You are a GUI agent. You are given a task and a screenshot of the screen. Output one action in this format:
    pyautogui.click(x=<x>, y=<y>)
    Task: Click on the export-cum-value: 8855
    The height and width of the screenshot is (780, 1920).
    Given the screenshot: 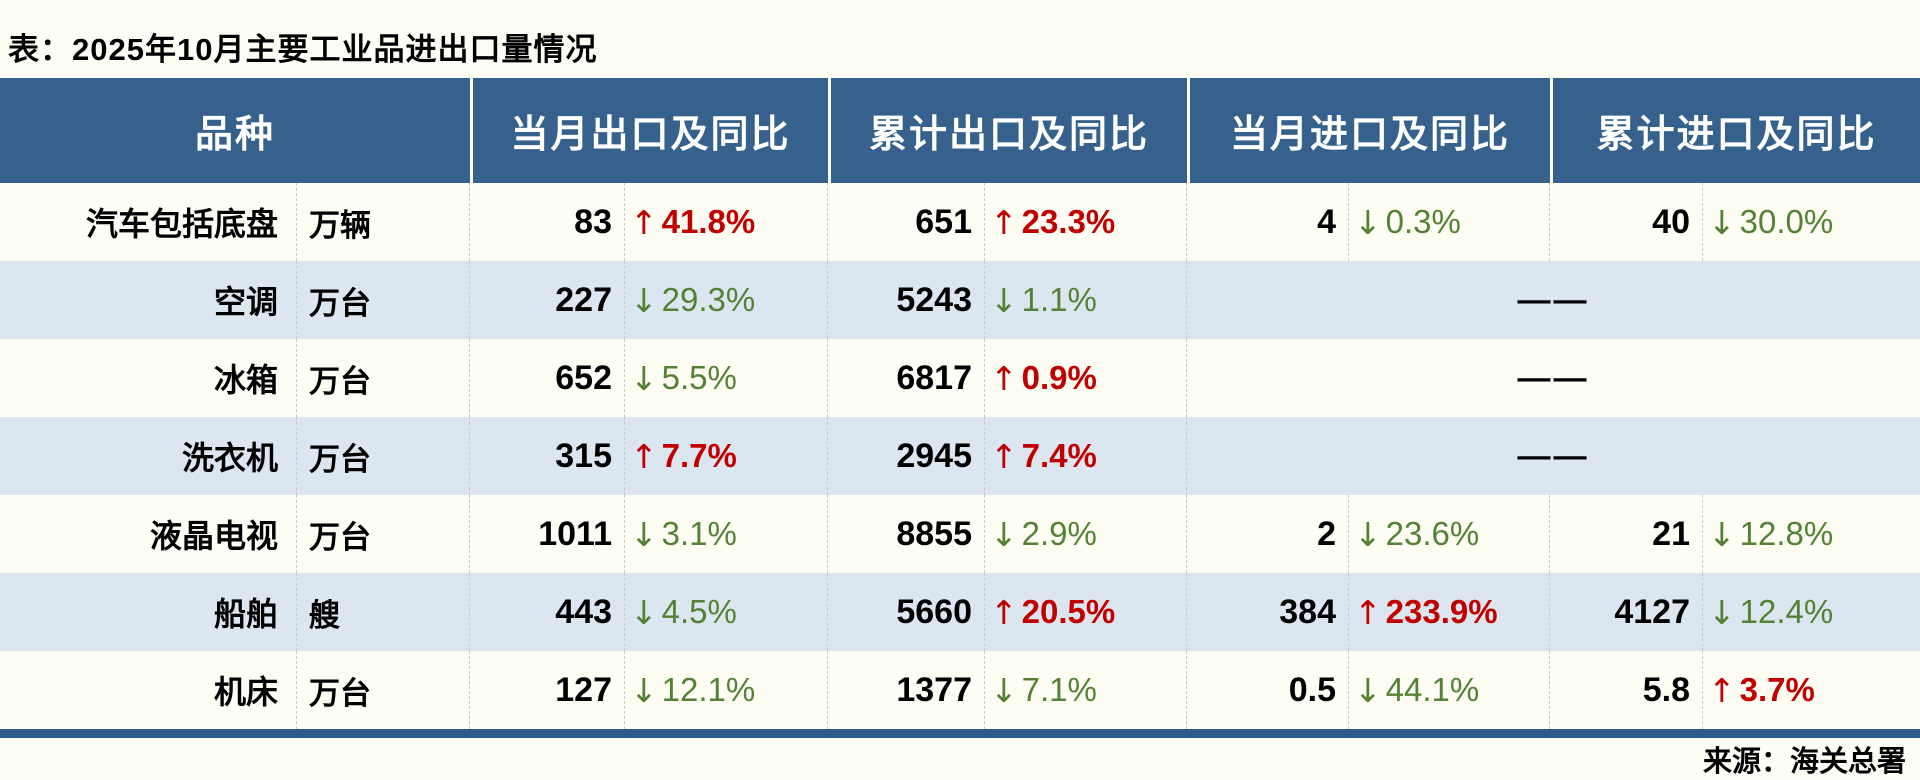 What is the action you would take?
    pyautogui.click(x=906, y=534)
    